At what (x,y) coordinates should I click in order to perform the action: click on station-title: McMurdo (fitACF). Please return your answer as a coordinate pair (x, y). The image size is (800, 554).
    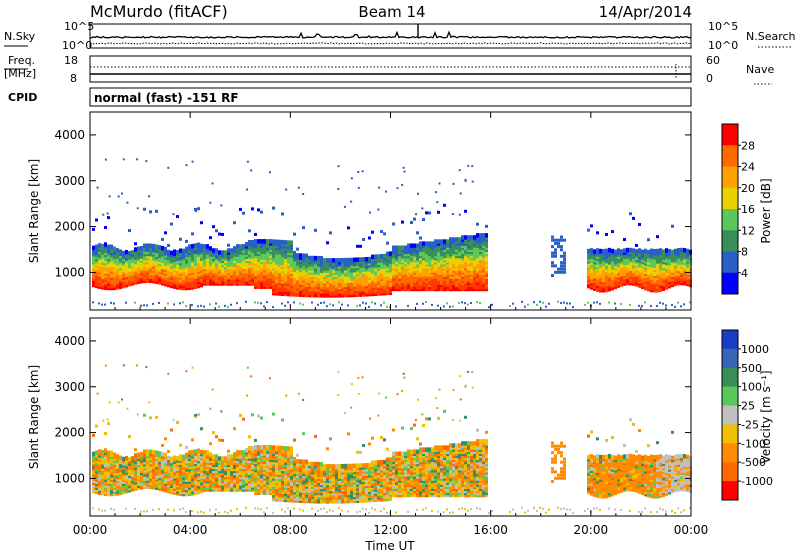
    Looking at the image, I should click on (159, 11).